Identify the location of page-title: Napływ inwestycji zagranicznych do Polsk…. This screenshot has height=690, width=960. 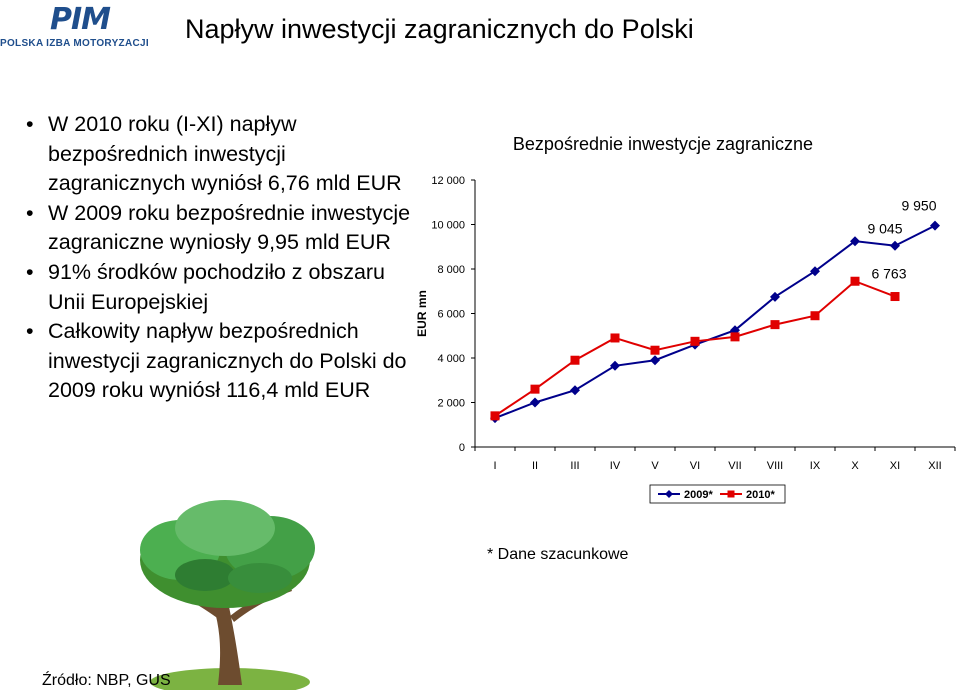
(439, 29).